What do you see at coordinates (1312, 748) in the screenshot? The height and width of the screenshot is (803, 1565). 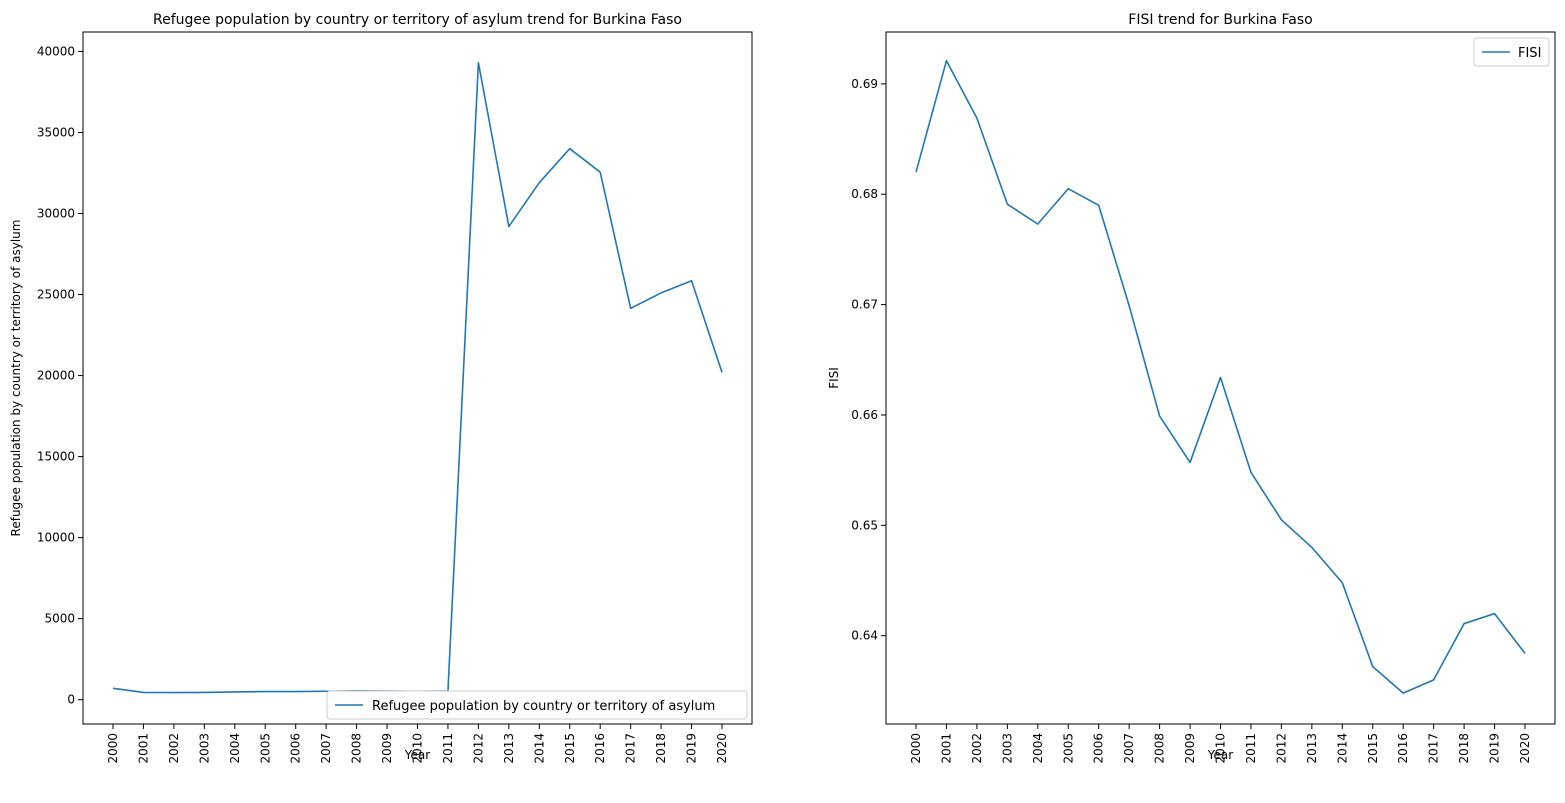 I see `fisi-x-tick-label: 2013` at bounding box center [1312, 748].